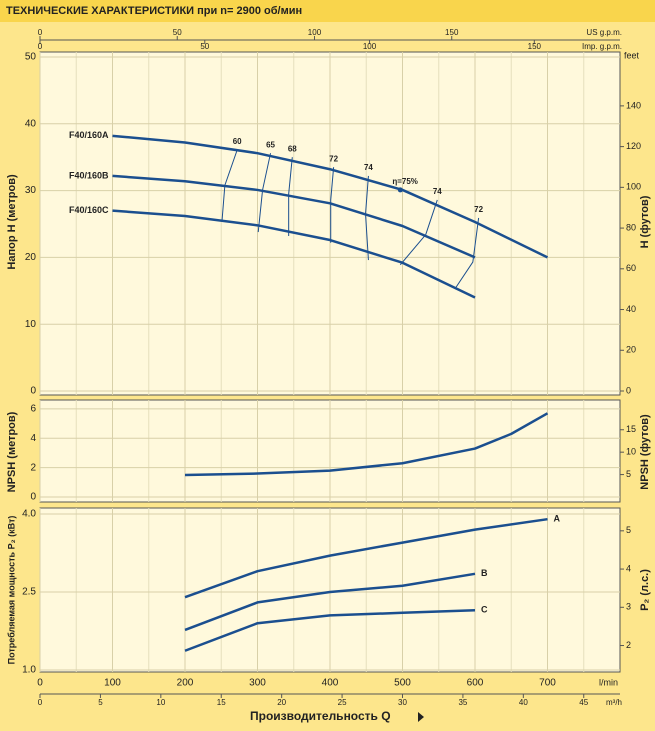 The image size is (655, 731). What do you see at coordinates (112, 683) in the screenshot?
I see `x-tick-label: 100` at bounding box center [112, 683].